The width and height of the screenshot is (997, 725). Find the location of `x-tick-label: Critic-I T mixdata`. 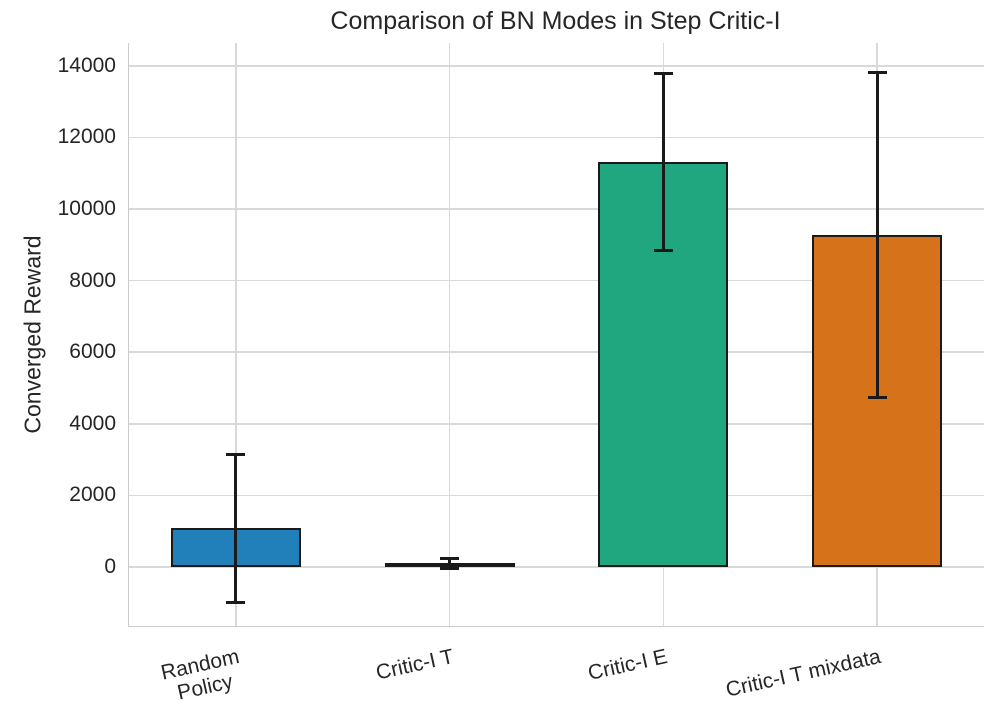

x-tick-label: Critic-I T mixdata is located at coordinates (803, 673).